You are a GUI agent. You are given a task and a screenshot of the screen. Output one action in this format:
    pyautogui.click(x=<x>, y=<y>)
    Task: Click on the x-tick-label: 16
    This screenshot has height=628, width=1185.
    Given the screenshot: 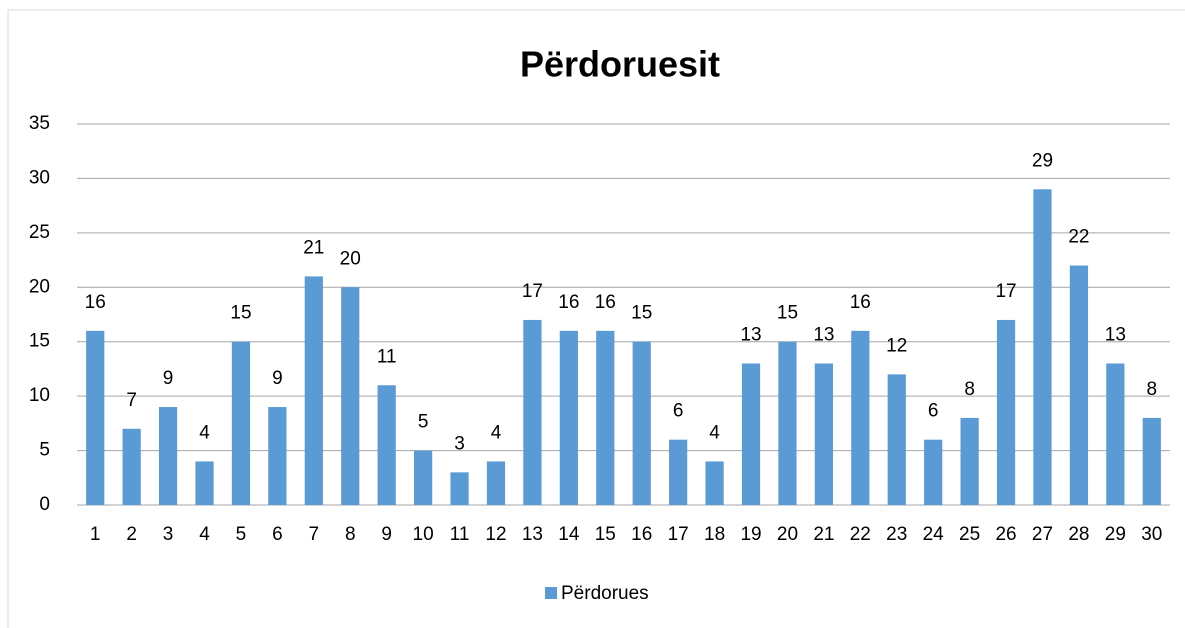 What is the action you would take?
    pyautogui.click(x=641, y=534)
    